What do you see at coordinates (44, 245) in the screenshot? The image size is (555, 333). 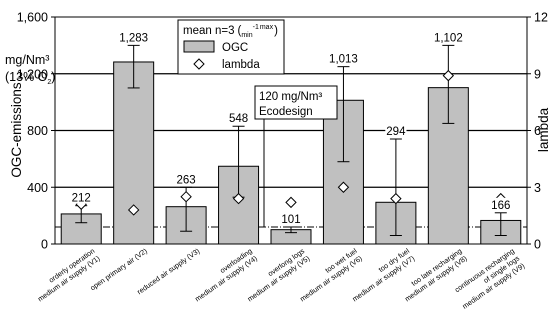 I see `left-tick-label: 0` at bounding box center [44, 245].